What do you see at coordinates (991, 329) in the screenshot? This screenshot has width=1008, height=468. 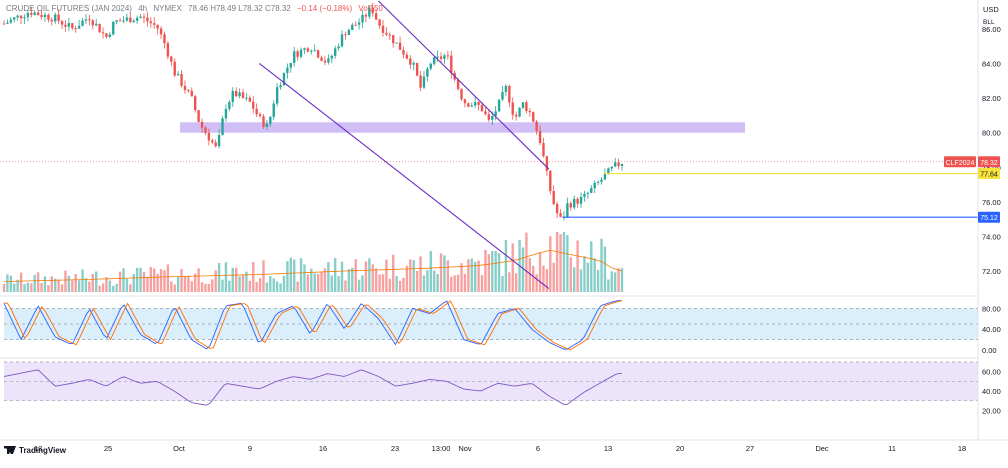 I see `stoch-tick-label: 40.00` at bounding box center [991, 329].